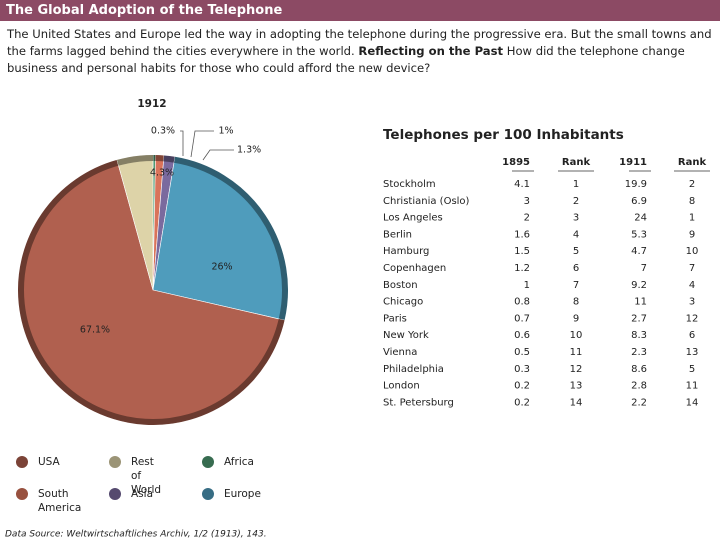 The height and width of the screenshot is (540, 720). Describe the element at coordinates (163, 131) in the screenshot. I see `slice-label: 0.3%` at that location.